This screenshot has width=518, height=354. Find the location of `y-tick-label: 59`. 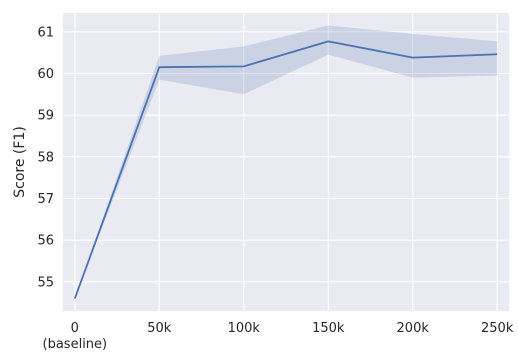

y-tick-label: 59 is located at coordinates (45, 116).